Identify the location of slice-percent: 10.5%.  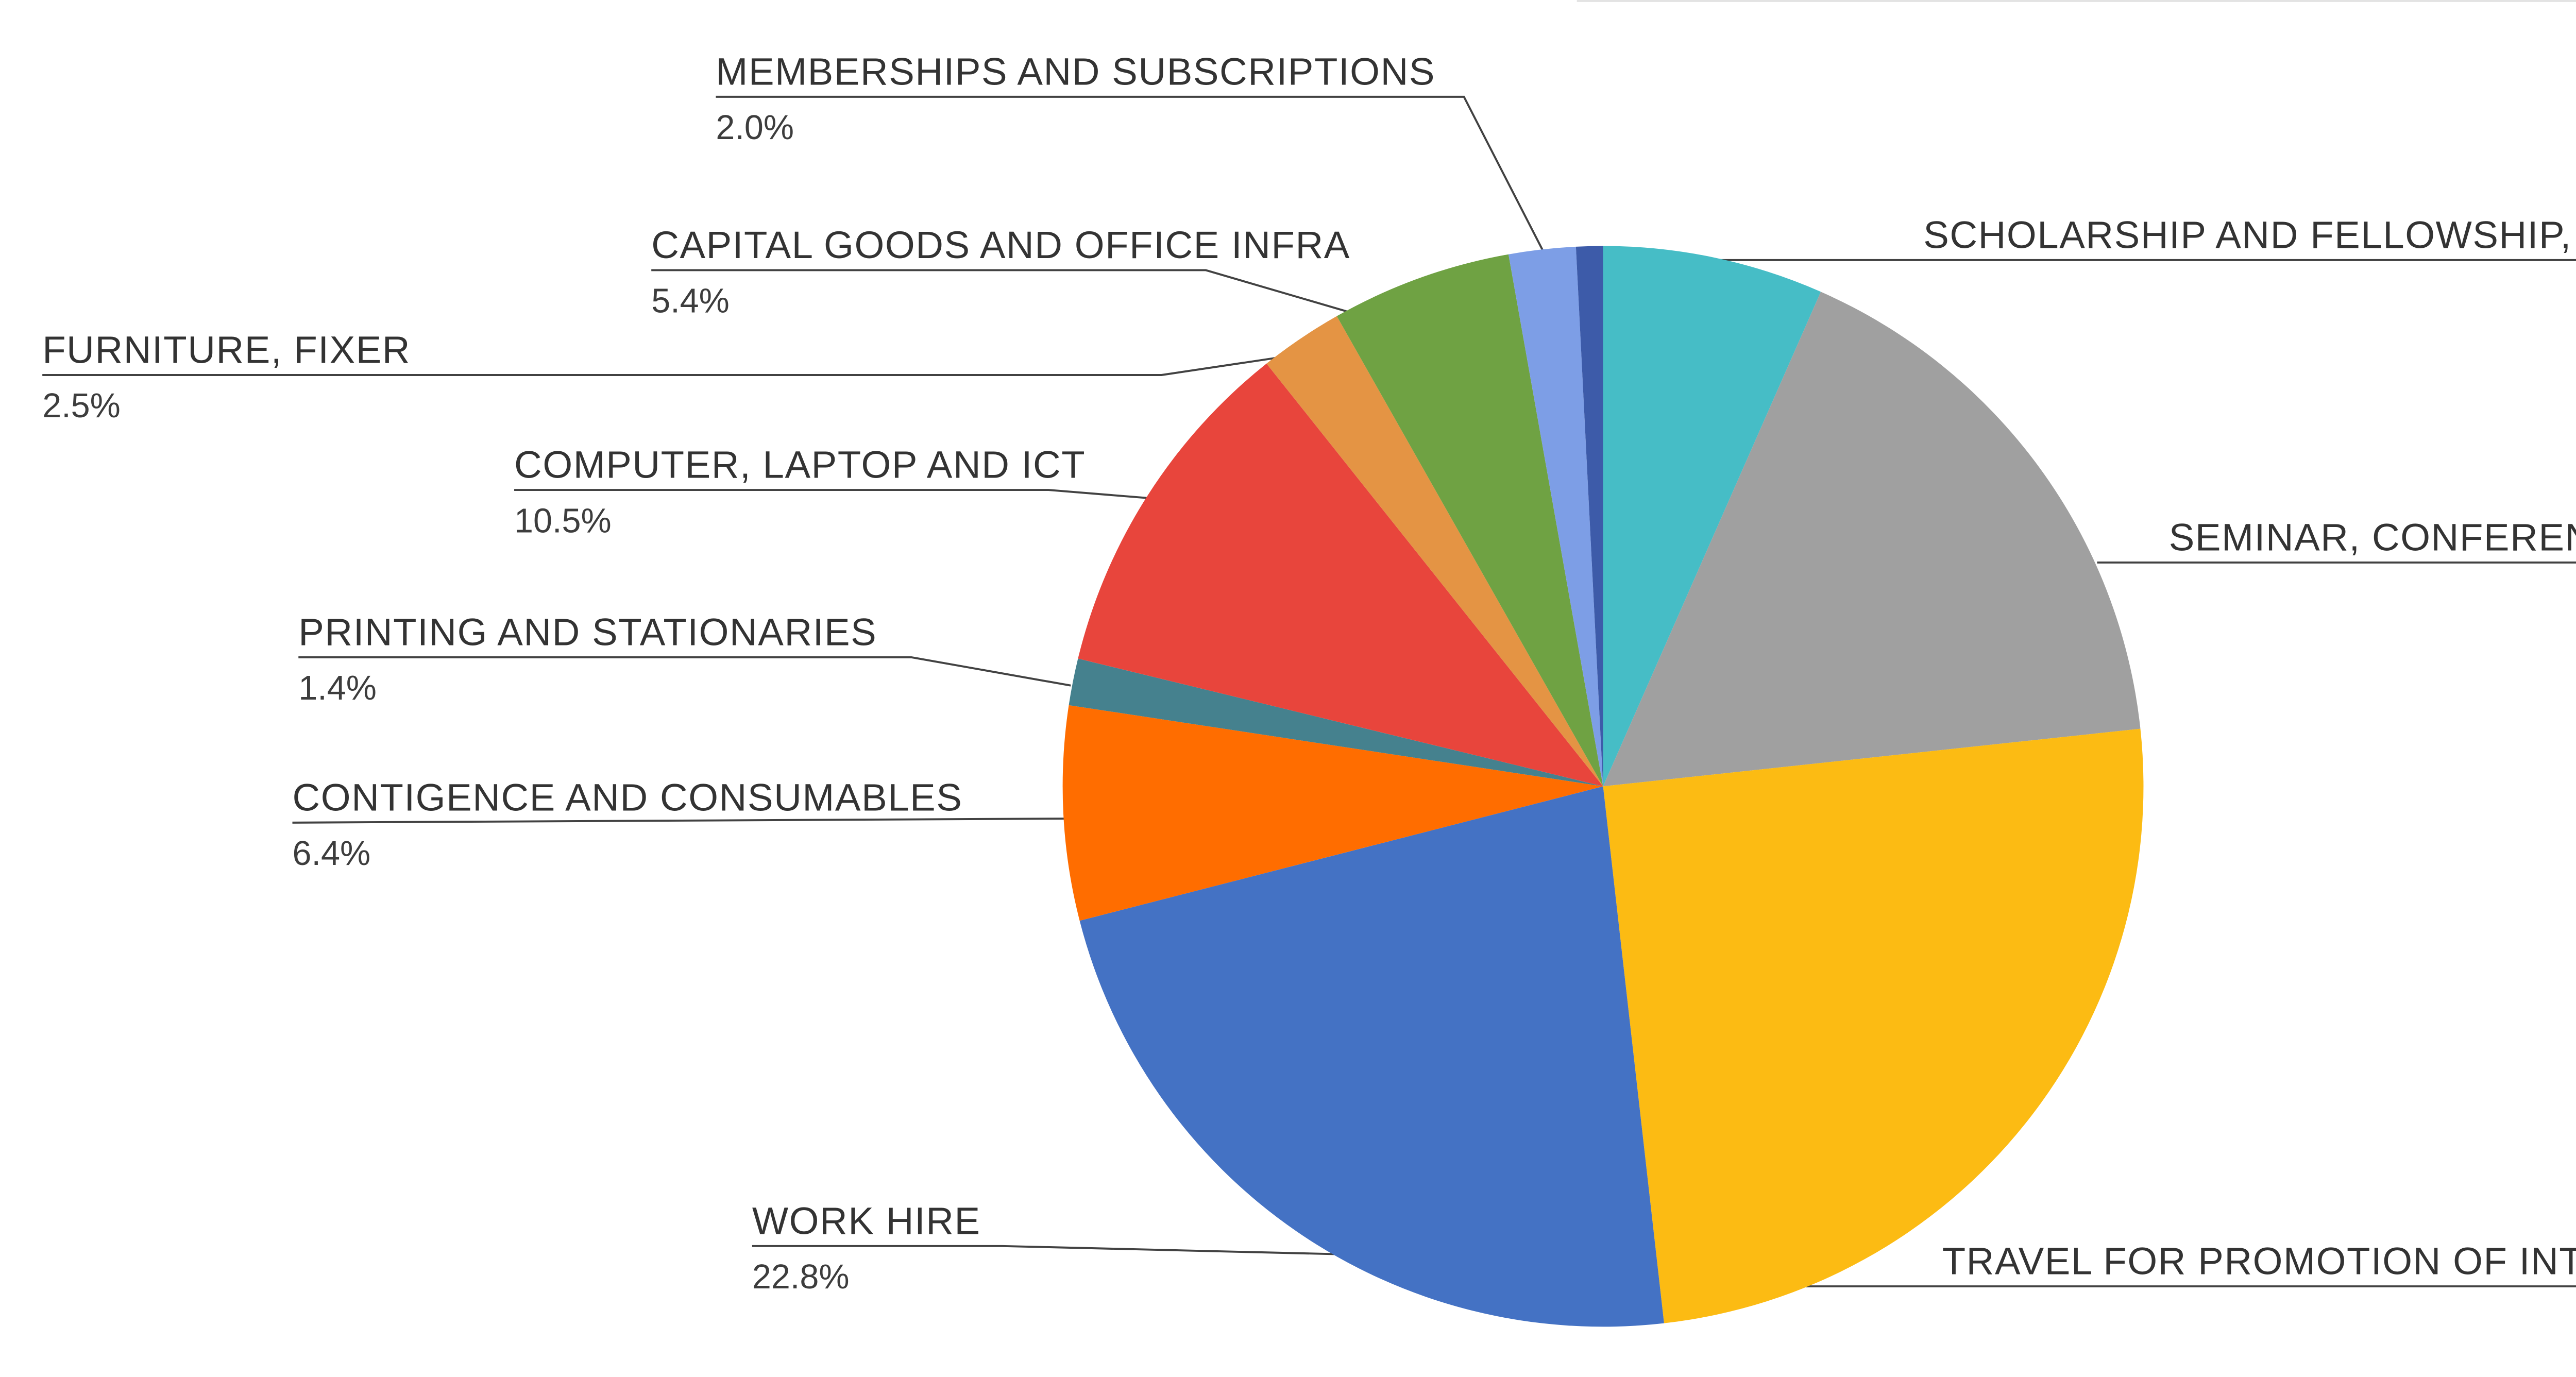
(563, 521).